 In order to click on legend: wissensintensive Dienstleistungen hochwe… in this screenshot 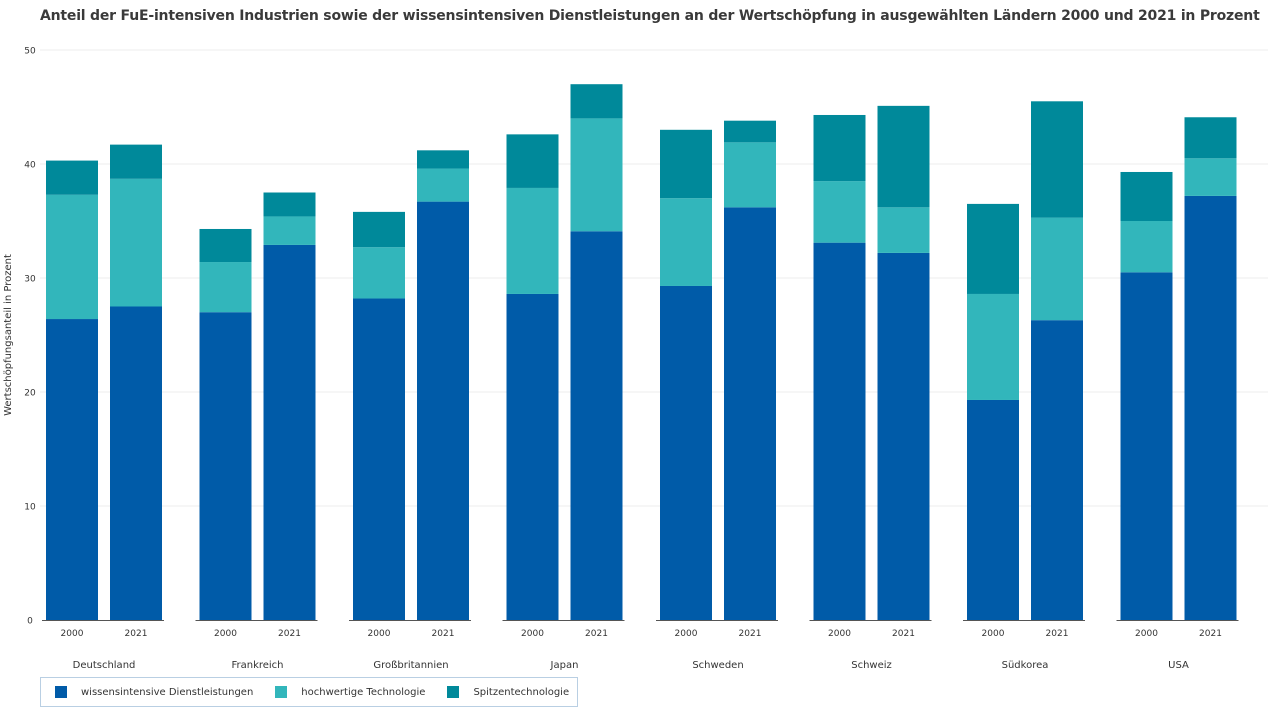, I will do `click(309, 692)`.